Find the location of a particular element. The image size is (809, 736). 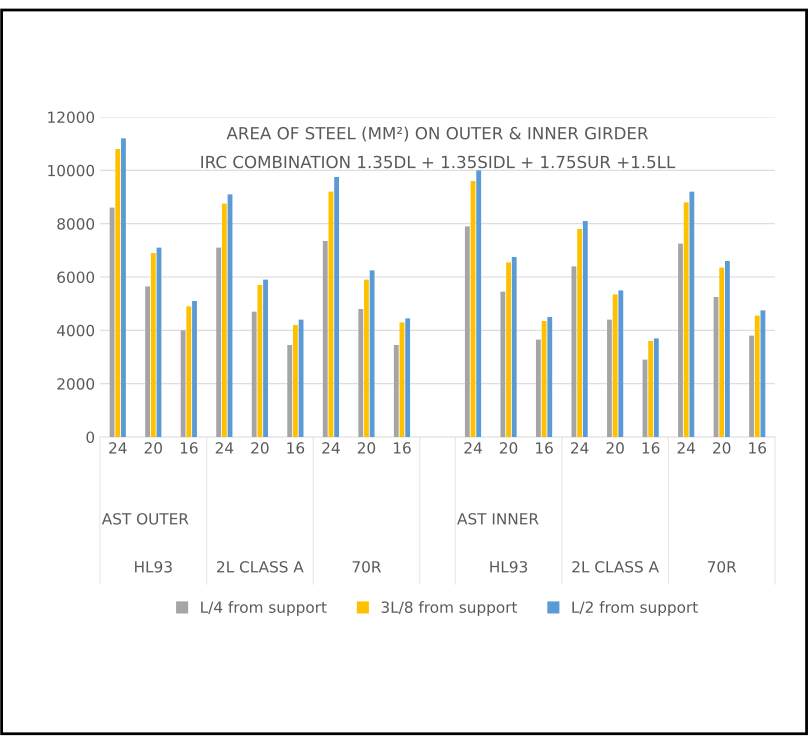

y-tick-label: 4000 is located at coordinates (75, 330).